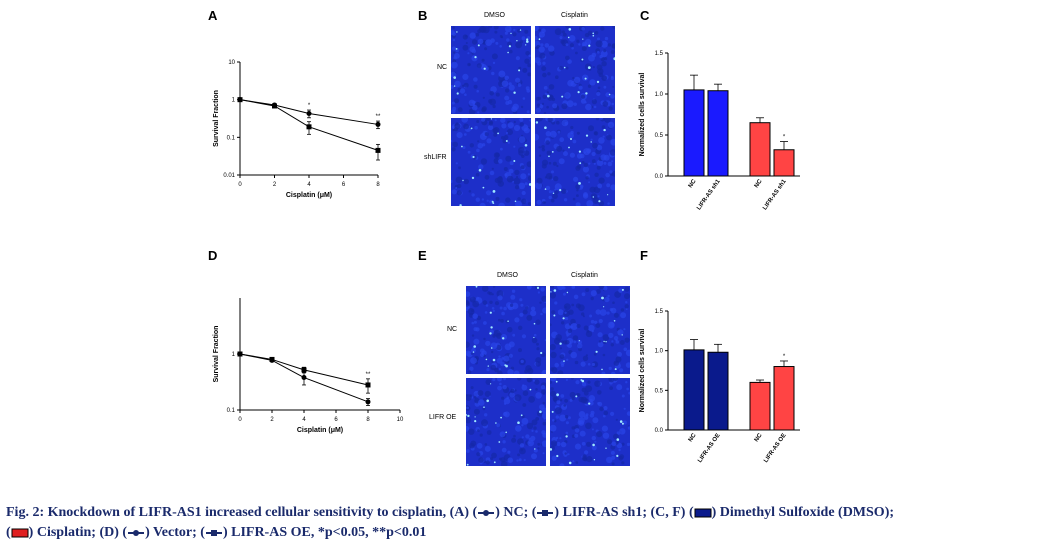 The image size is (1040, 550). What do you see at coordinates (452, 329) in the screenshot?
I see `e-row-label-nc: NC` at bounding box center [452, 329].